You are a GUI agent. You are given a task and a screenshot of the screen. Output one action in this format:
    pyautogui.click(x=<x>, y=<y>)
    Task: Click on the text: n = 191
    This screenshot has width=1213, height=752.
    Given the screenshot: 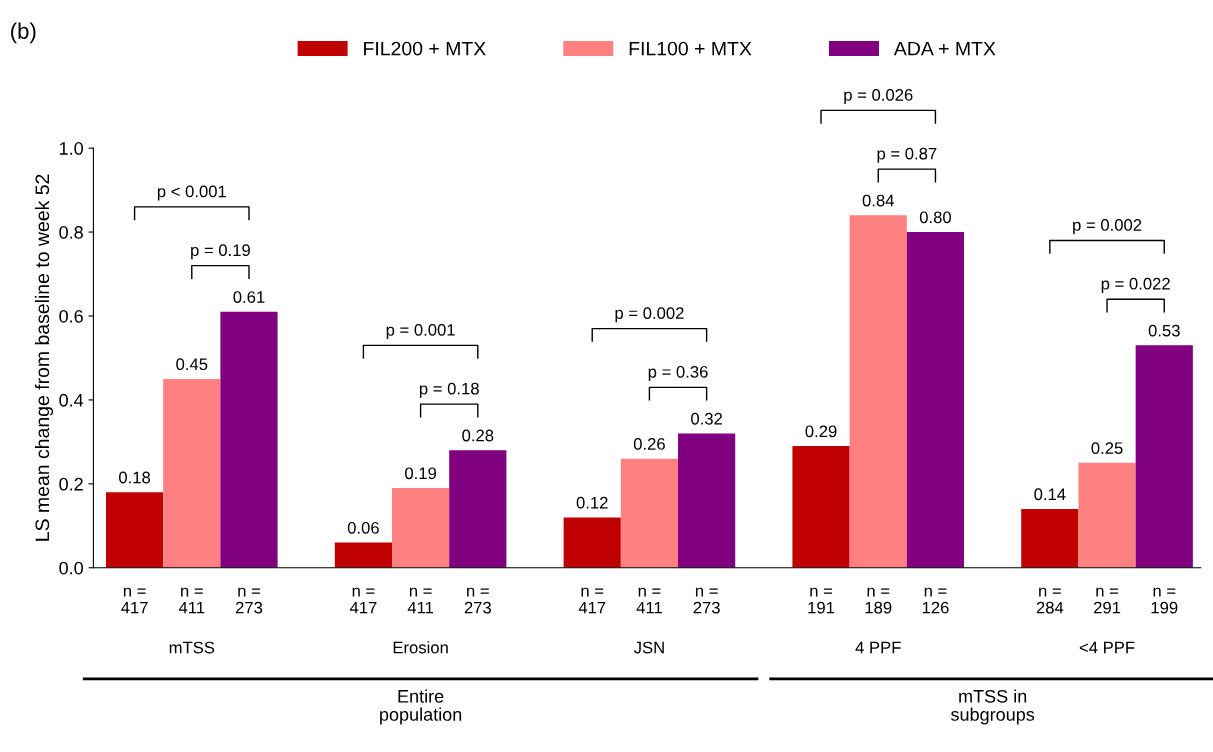 What is the action you would take?
    pyautogui.click(x=821, y=600)
    